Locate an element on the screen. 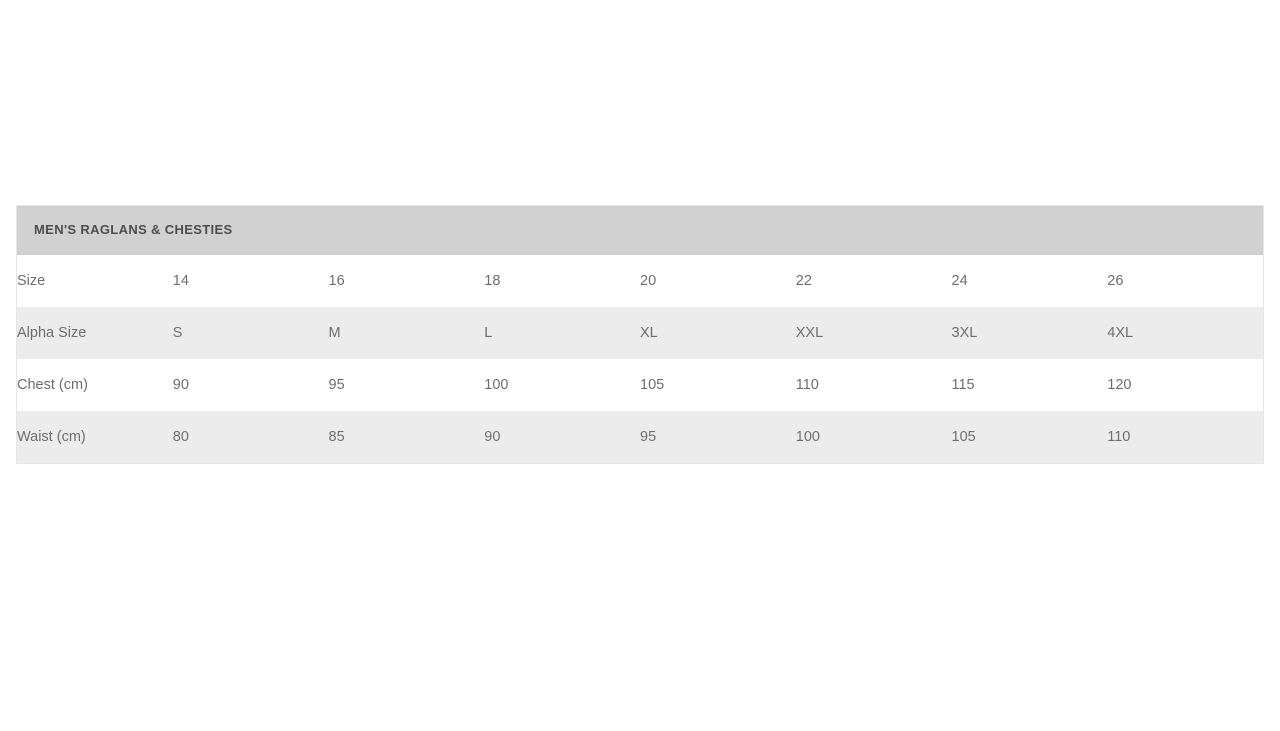 Image resolution: width=1280 pixels, height=731 pixels. table-caption-row: MEN'S RAGLANS & CHESTIES is located at coordinates (640, 230).